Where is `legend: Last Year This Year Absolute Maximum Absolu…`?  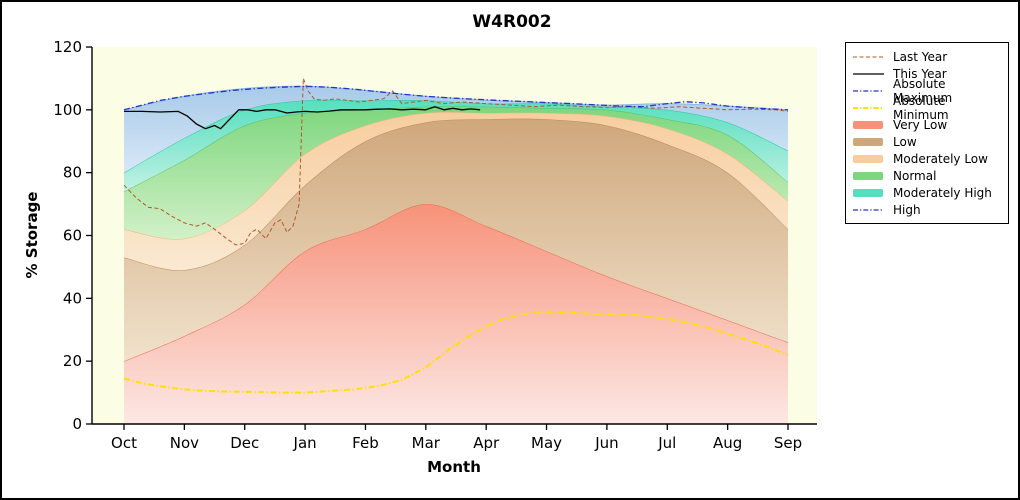
legend: Last Year This Year Absolute Maximum Absolu… is located at coordinates (927, 133).